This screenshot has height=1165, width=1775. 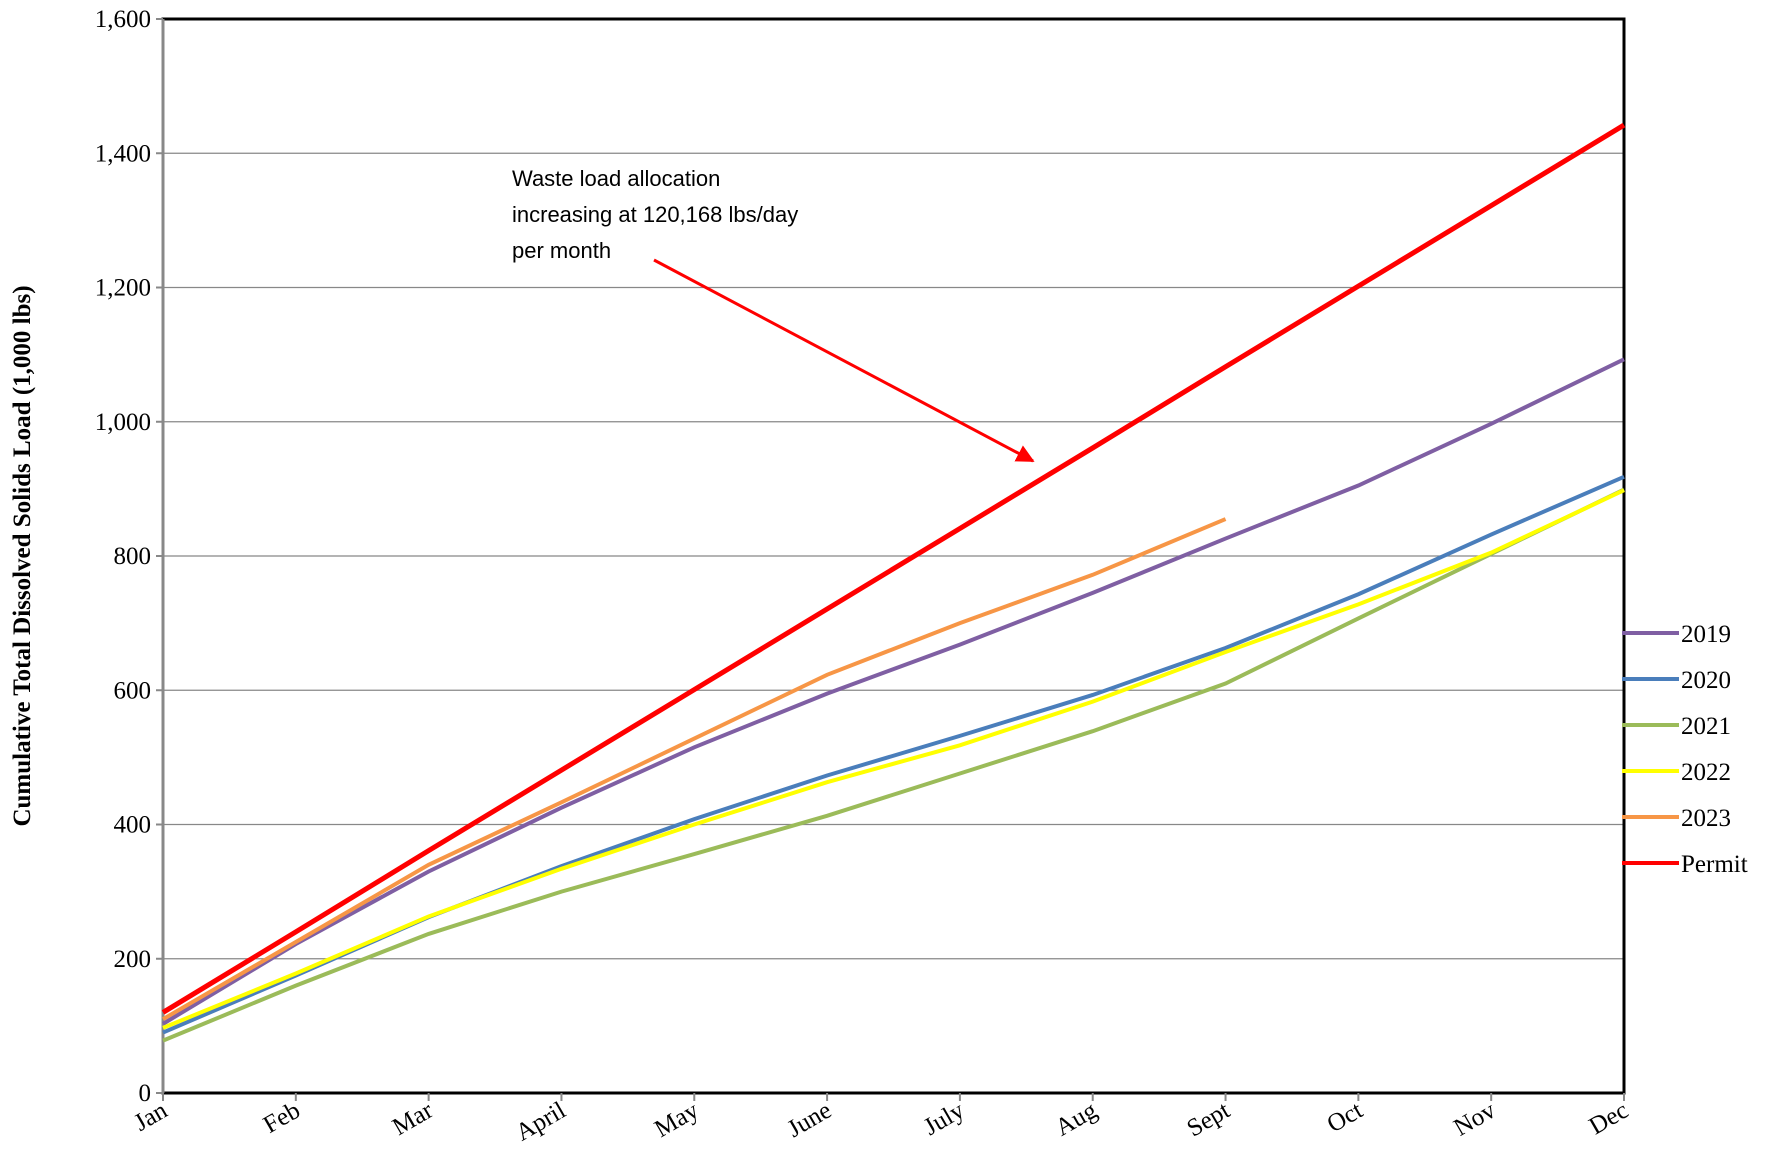 I want to click on y-tick-label: 600, so click(x=133, y=690).